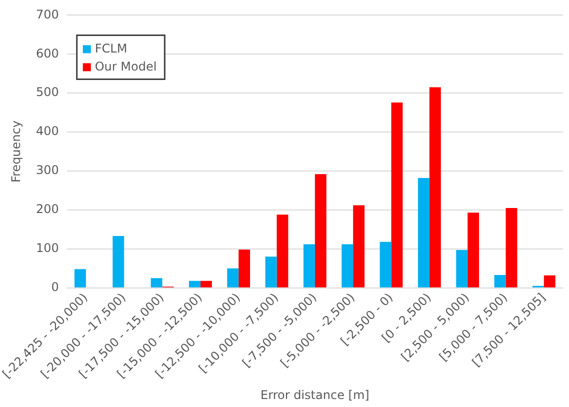 The image size is (569, 407). I want to click on y-tick-label: 400, so click(47, 131).